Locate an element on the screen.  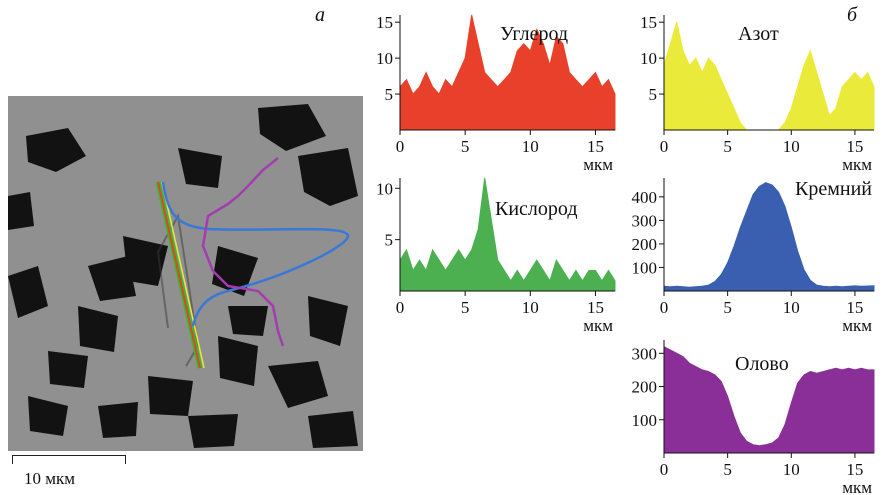
chart-2-x-tick-label: 15 is located at coordinates (854, 146).